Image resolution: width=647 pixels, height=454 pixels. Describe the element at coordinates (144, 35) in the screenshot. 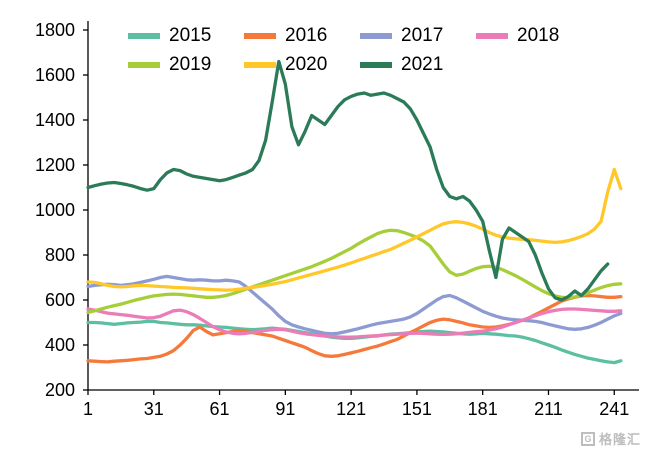

I see `legend-swatch-2015` at that location.